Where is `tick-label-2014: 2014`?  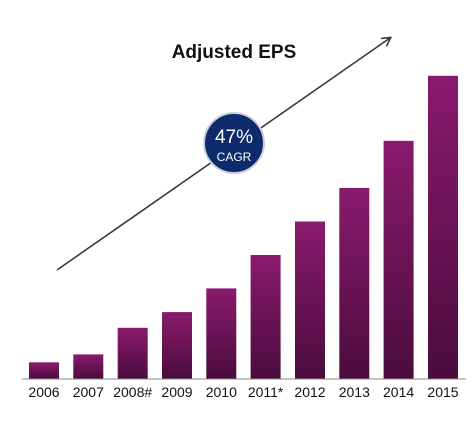 tick-label-2014: 2014 is located at coordinates (398, 392).